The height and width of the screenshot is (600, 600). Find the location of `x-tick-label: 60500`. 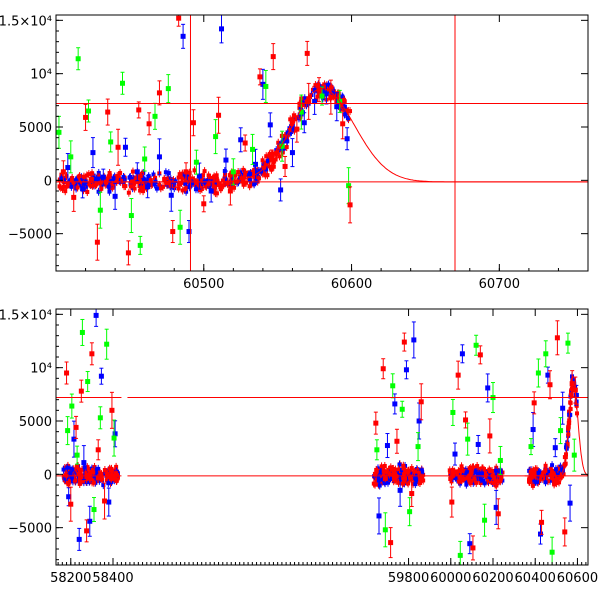

x-tick-label: 60500 is located at coordinates (203, 284).